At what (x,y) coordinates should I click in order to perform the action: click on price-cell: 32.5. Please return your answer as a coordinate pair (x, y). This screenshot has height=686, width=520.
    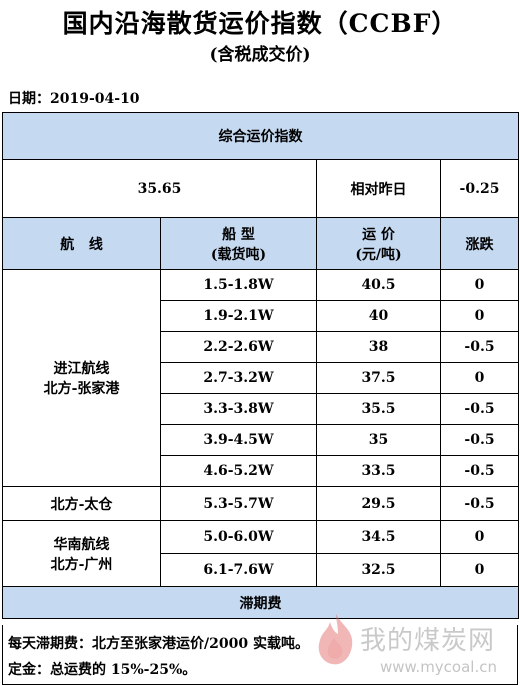
    Looking at the image, I should click on (378, 570).